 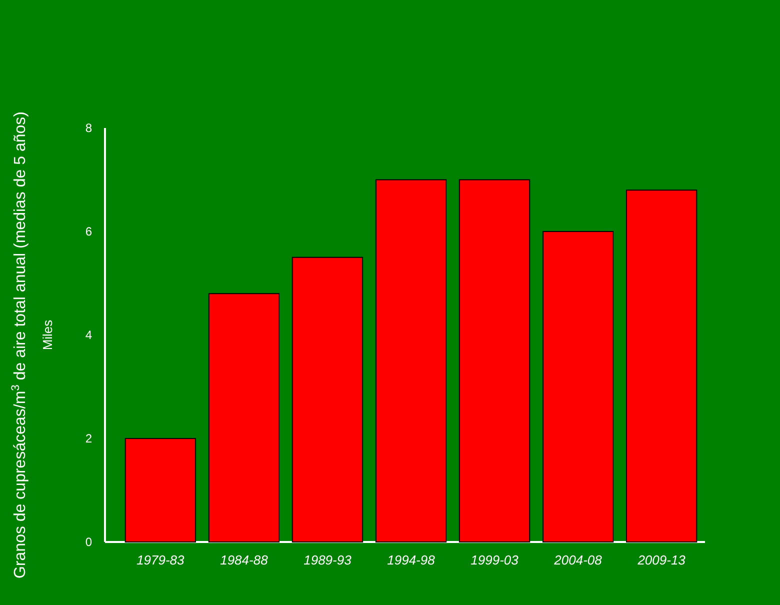 What do you see at coordinates (411, 560) in the screenshot?
I see `x-tick-label: 1994-98` at bounding box center [411, 560].